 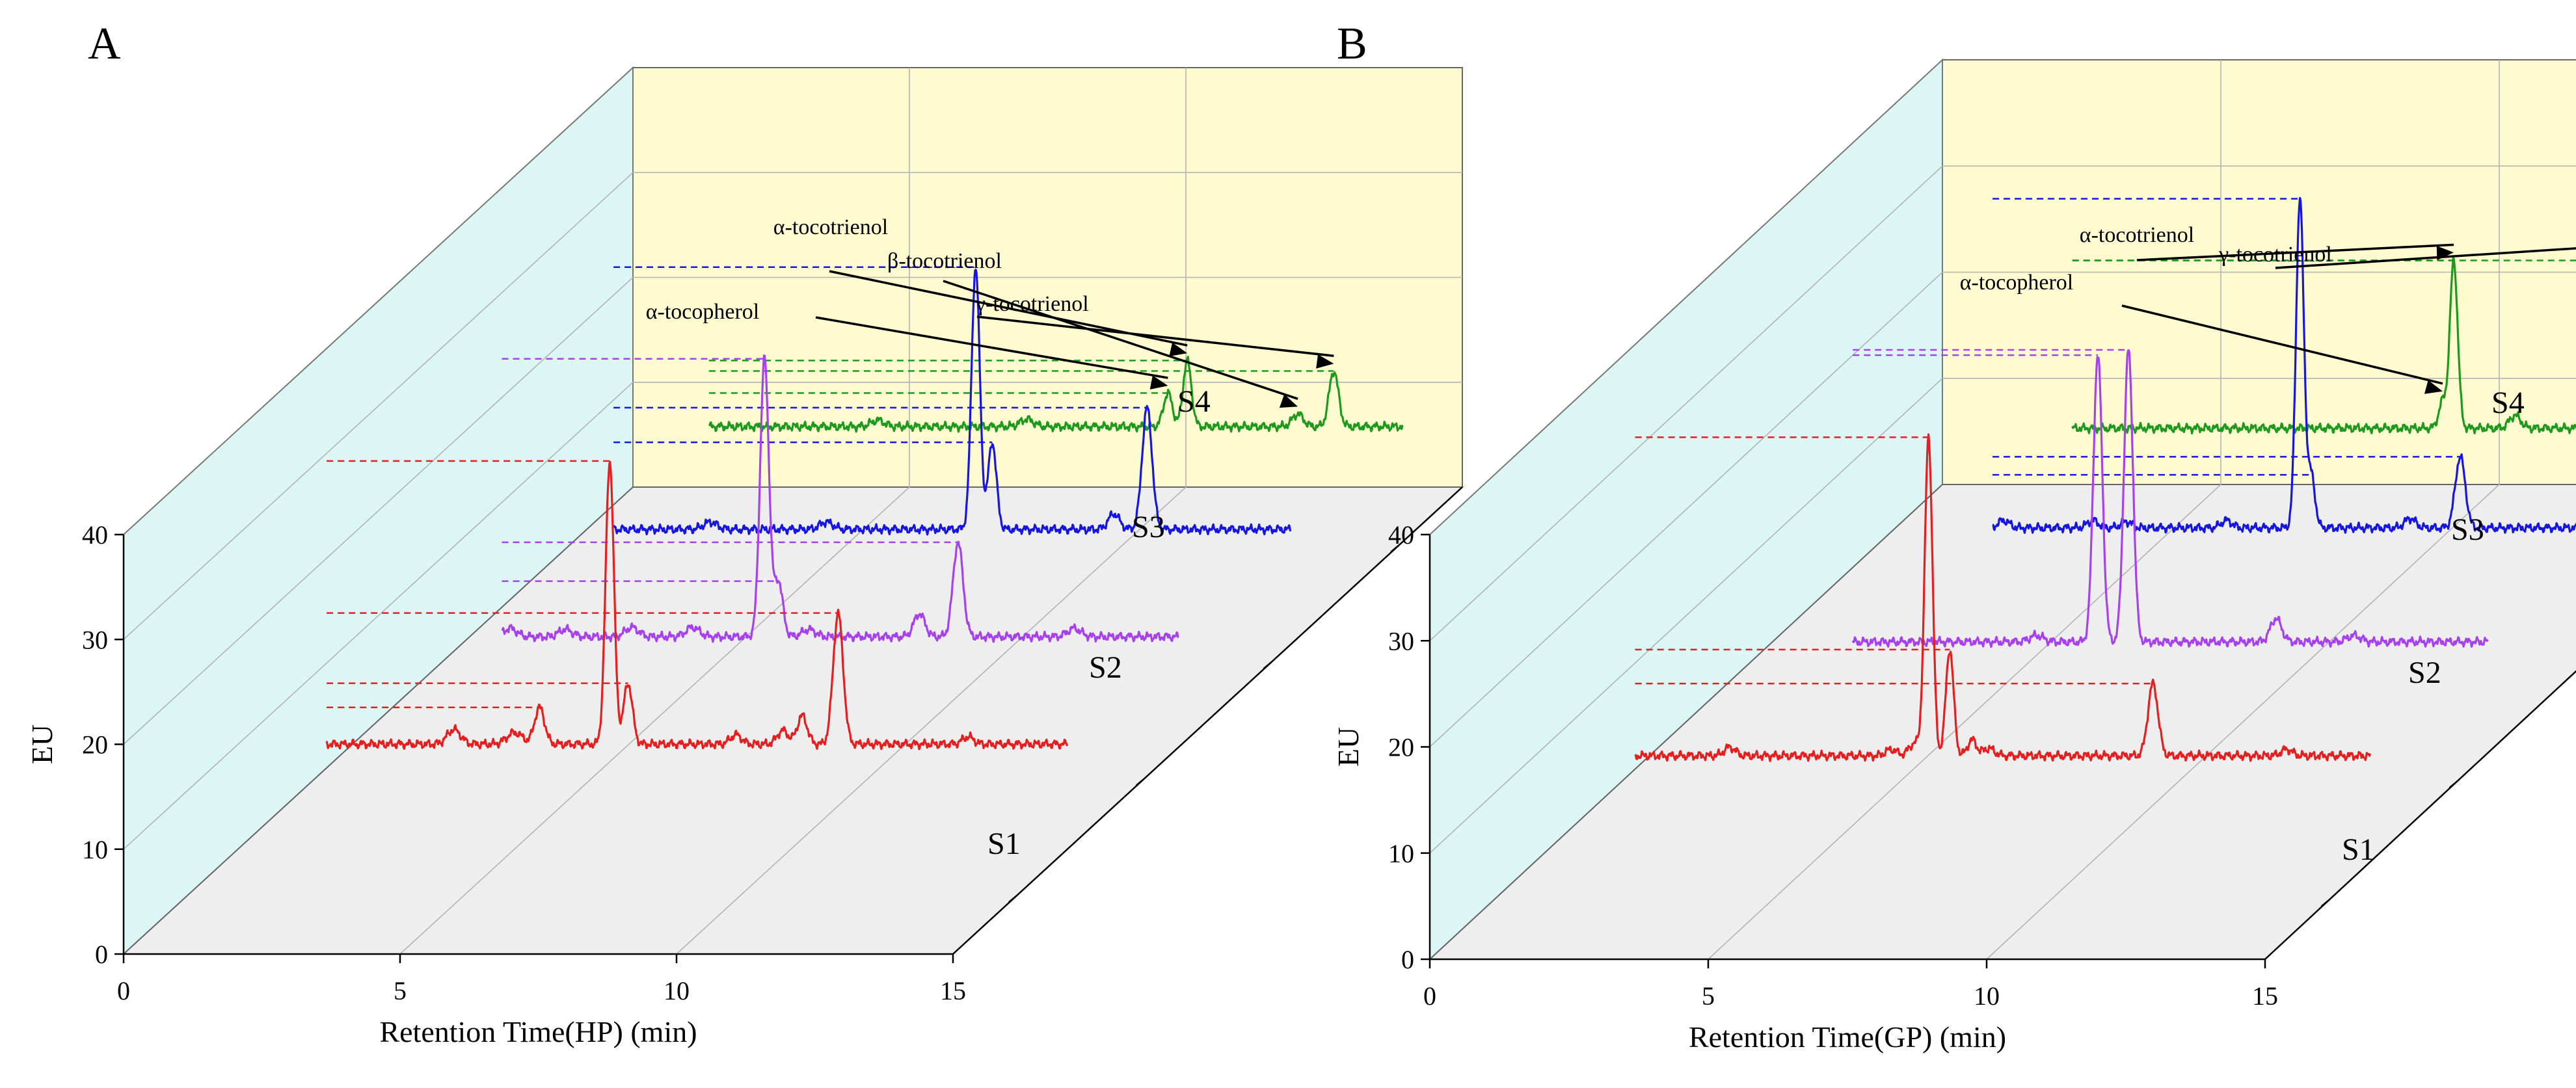 What do you see at coordinates (104, 44) in the screenshot?
I see `panel-a-letter: A` at bounding box center [104, 44].